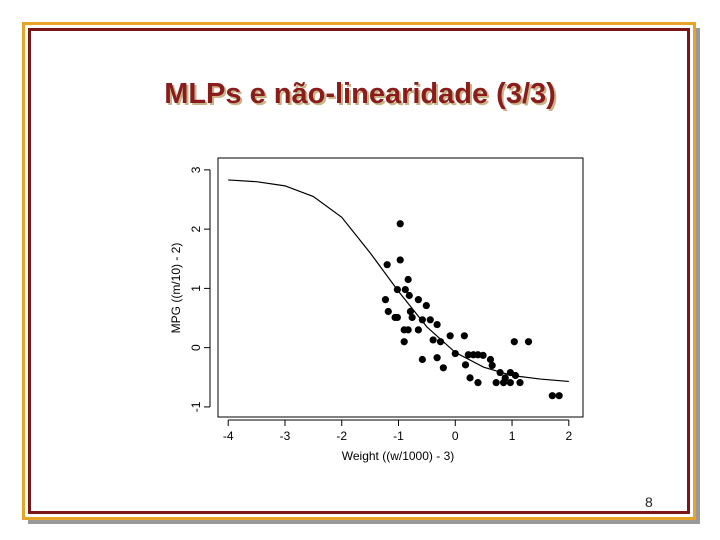 Image resolution: width=720 pixels, height=540 pixels. I want to click on x-tick-label: -3, so click(285, 436).